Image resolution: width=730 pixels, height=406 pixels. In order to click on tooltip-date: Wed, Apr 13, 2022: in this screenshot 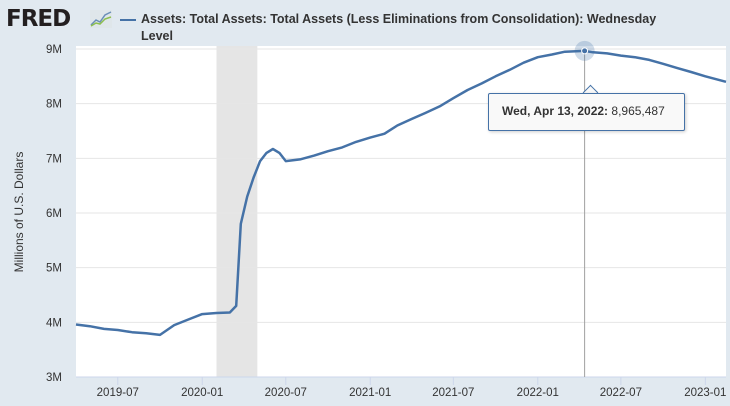, I will do `click(555, 111)`.